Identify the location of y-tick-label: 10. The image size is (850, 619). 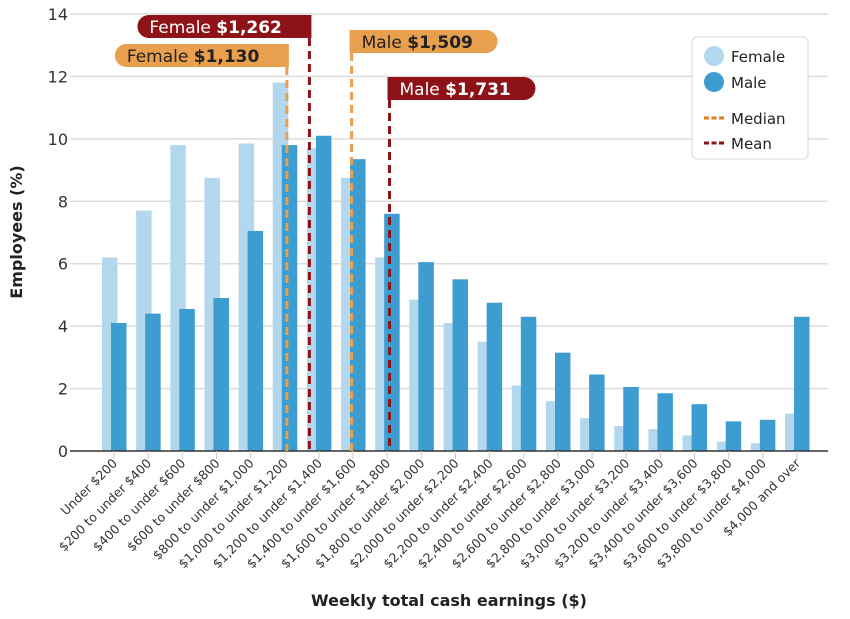
(58, 139).